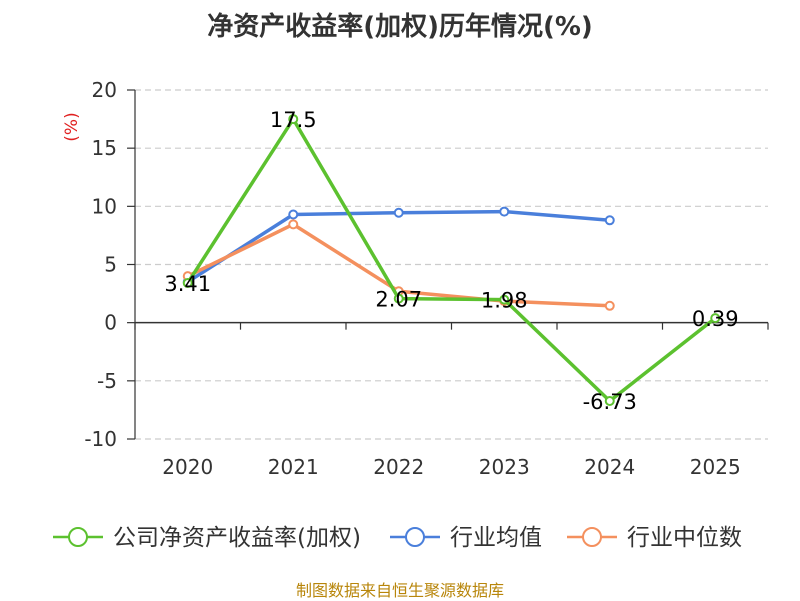 The image size is (800, 601). I want to click on data-label: 17.5, so click(293, 120).